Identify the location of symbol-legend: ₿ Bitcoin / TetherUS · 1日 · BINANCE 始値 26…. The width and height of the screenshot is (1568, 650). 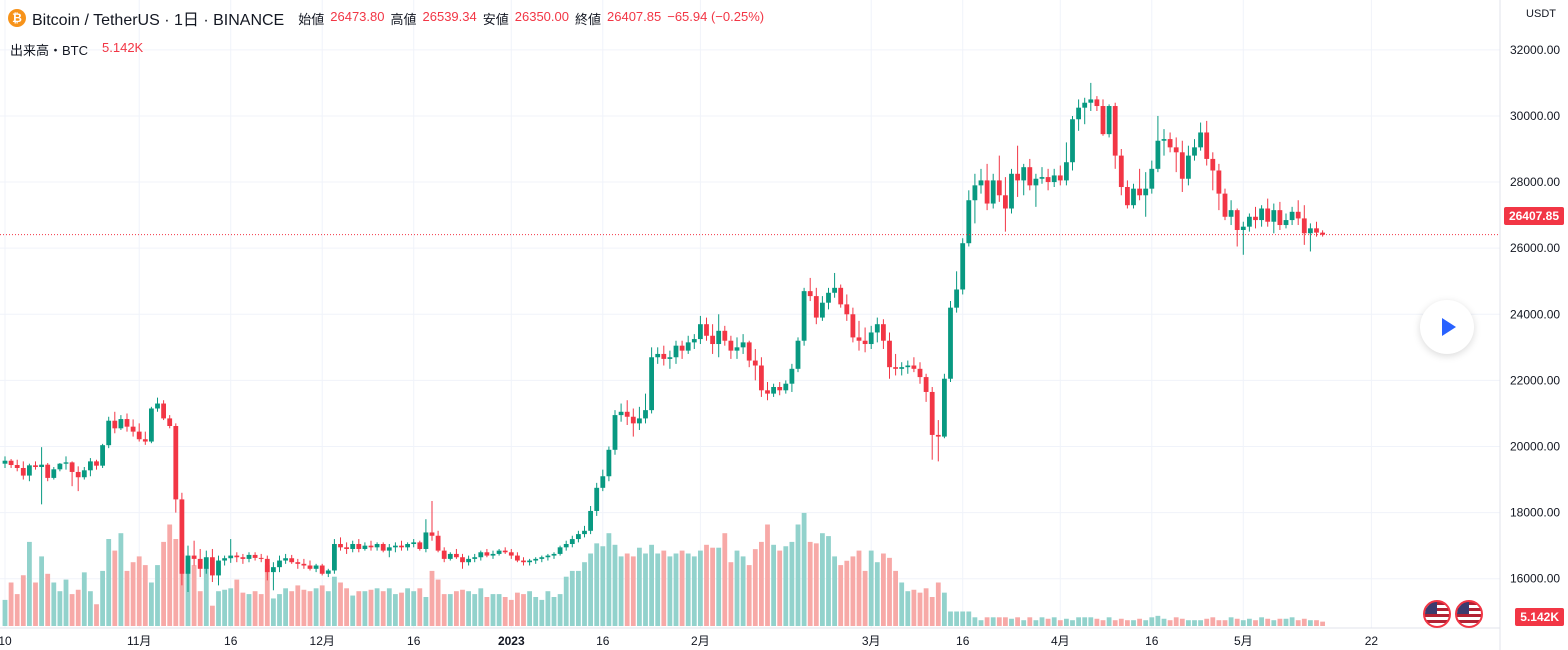
(386, 18).